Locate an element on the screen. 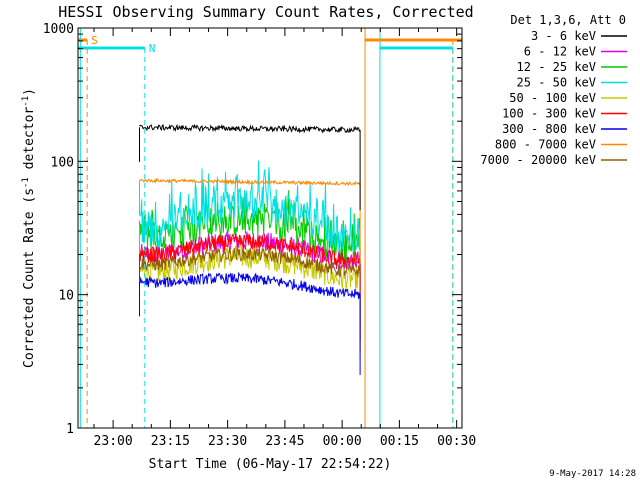  x-tick-label: 23:30 is located at coordinates (227, 441).